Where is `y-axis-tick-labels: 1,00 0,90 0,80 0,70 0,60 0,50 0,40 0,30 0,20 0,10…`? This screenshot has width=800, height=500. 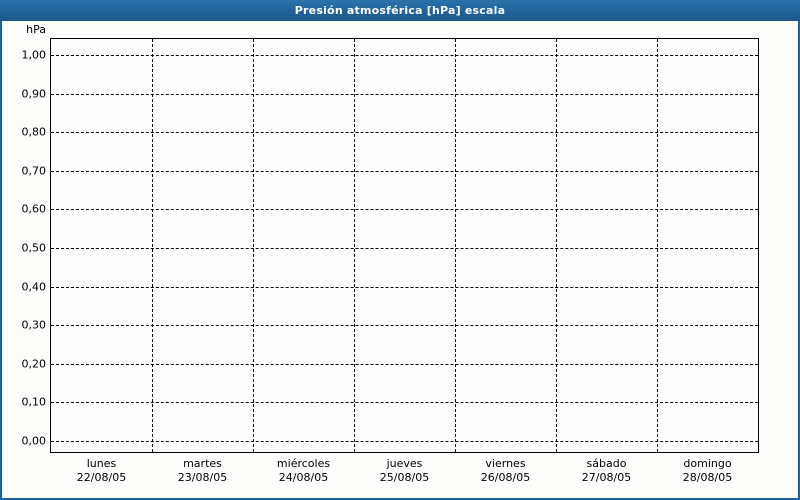 y-axis-tick-labels: 1,00 0,90 0,80 0,70 0,60 0,50 0,40 0,30 0,20 0,10… is located at coordinates (24, 245).